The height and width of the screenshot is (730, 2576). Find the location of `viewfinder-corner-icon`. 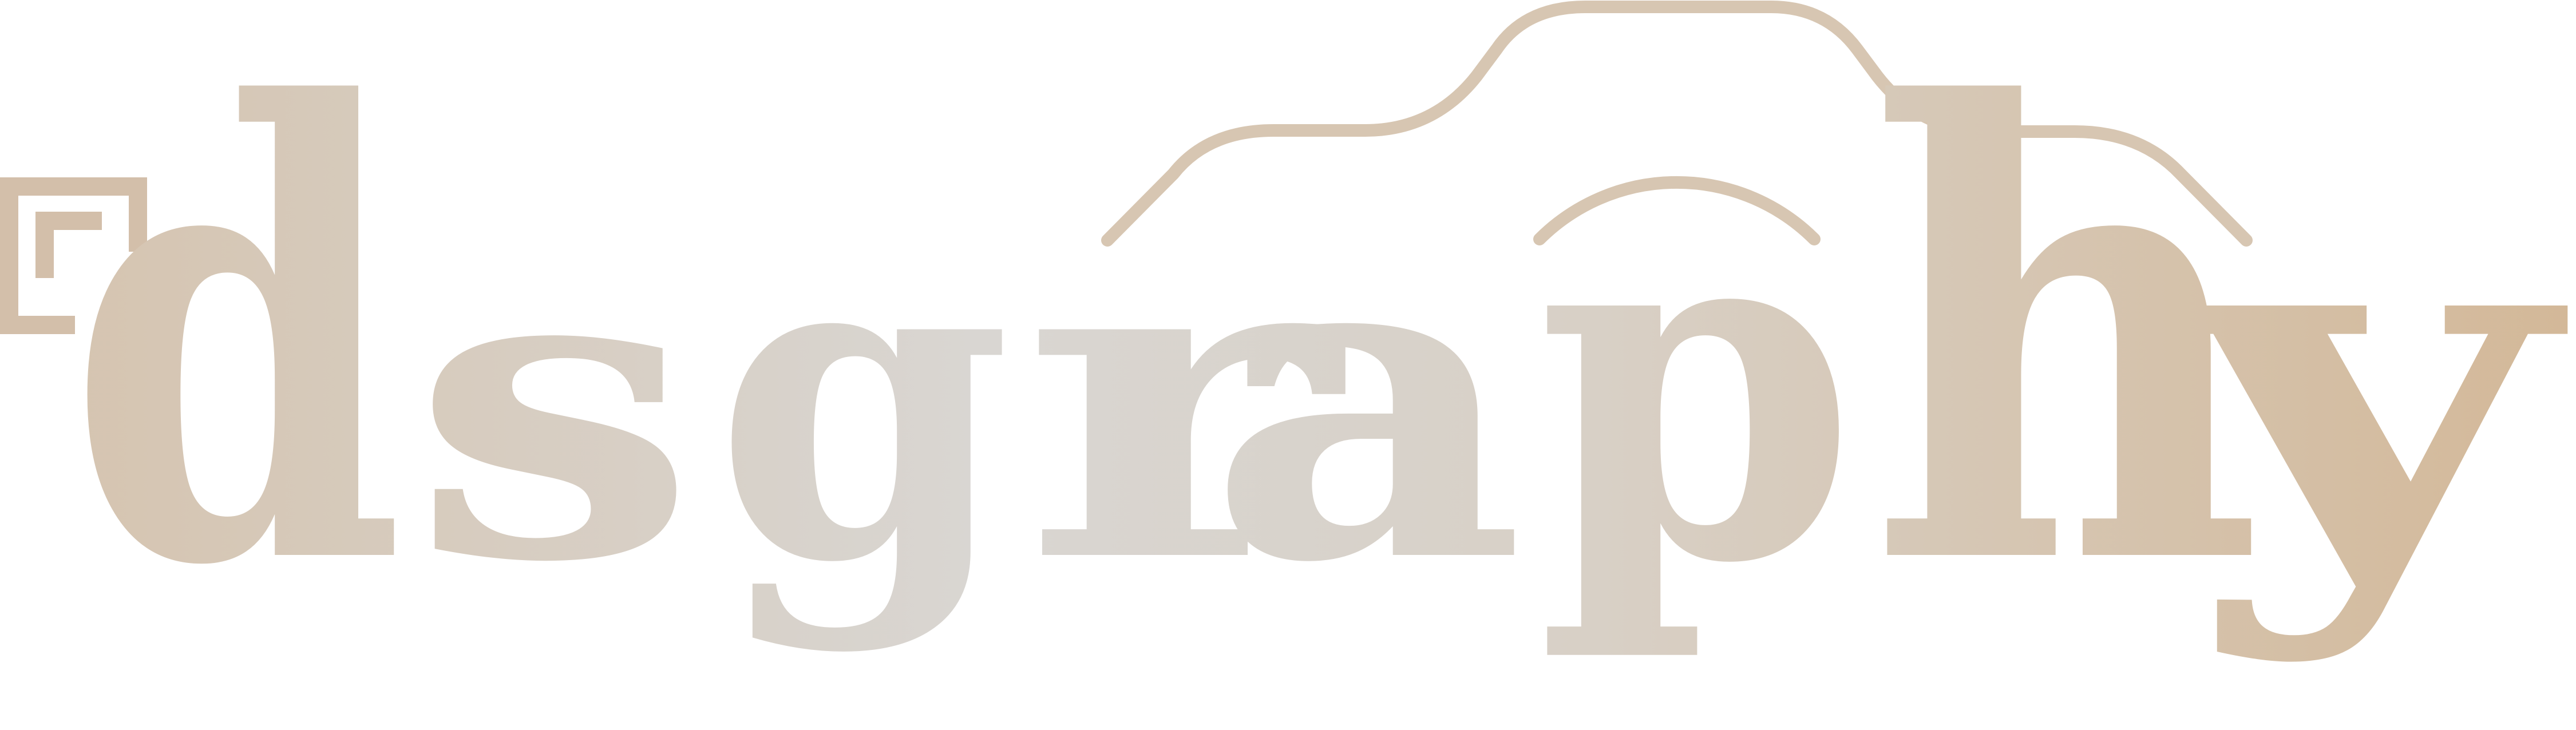

viewfinder-corner-icon is located at coordinates (73, 255).